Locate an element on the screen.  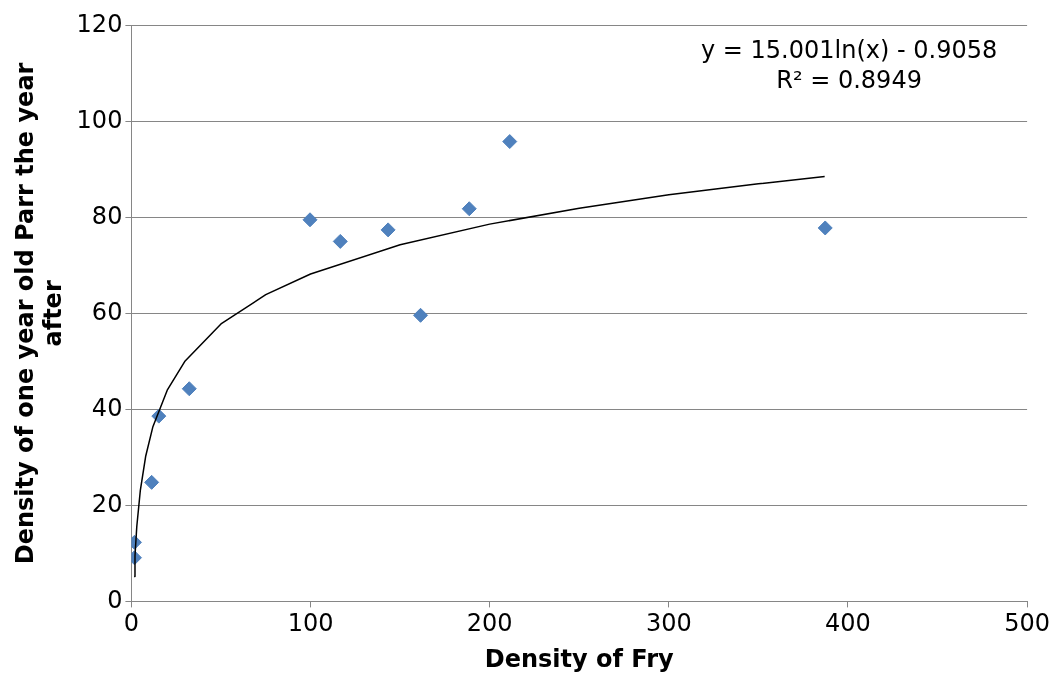
x-tick-label: 400 is located at coordinates (848, 623).